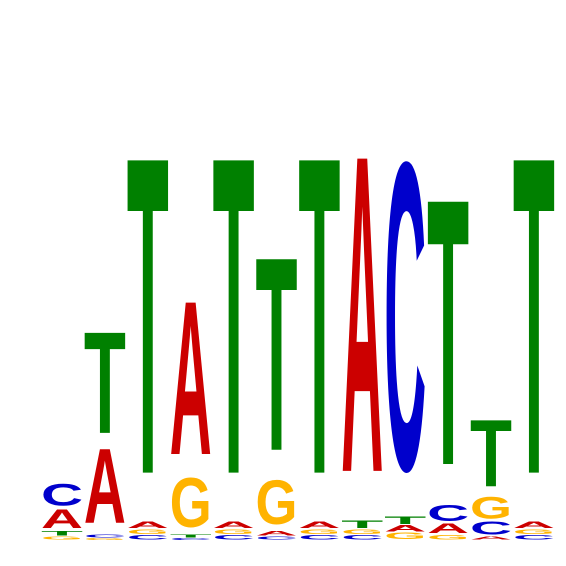  I want to click on logo-letter-t-pos12: T, so click(534, 314).